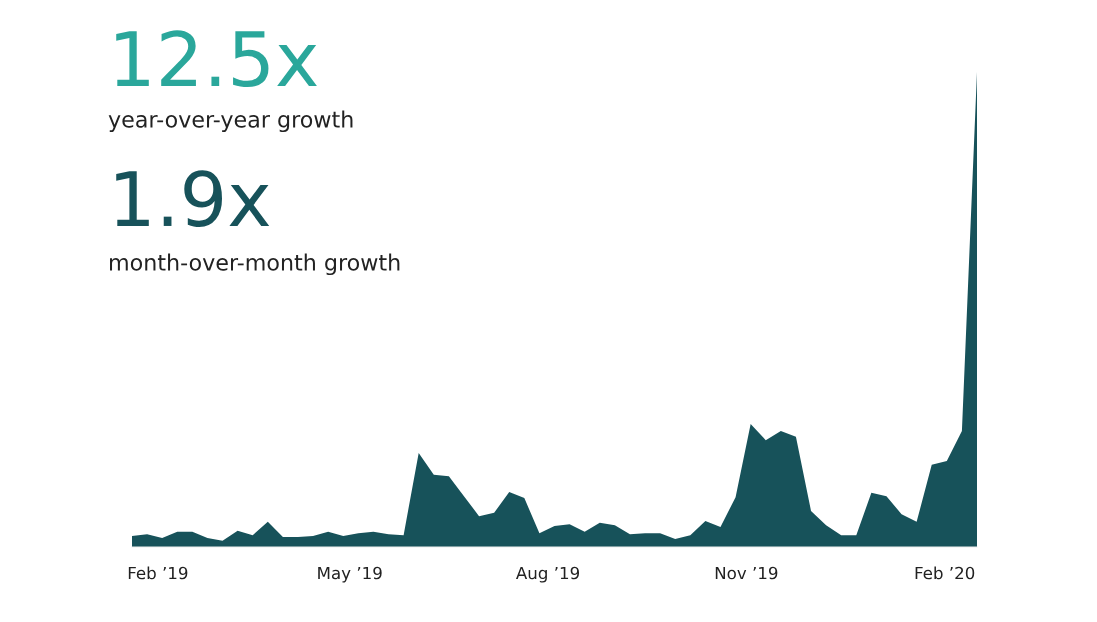  Describe the element at coordinates (158, 573) in the screenshot. I see `x-tick-label: Feb ’19` at that location.